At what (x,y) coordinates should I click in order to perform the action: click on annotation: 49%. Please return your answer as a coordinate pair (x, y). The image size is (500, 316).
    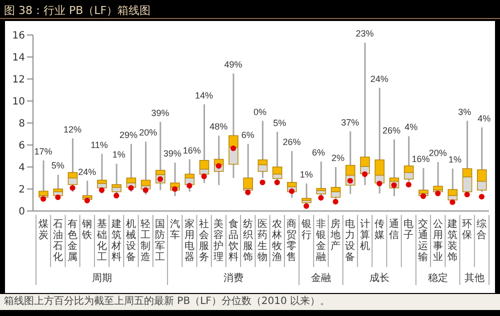
    Looking at the image, I should click on (233, 65).